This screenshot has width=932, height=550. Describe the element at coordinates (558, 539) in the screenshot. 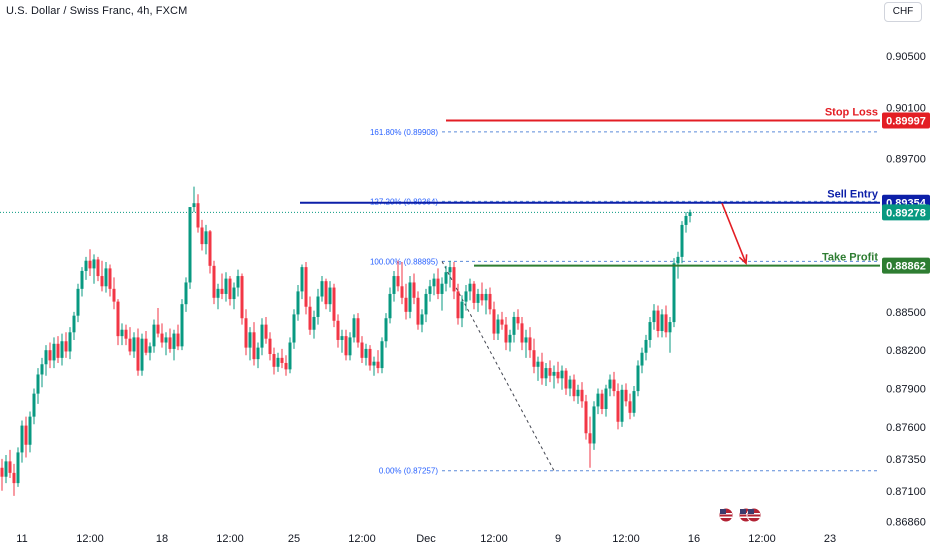

I see `x-tick-label: 9` at that location.